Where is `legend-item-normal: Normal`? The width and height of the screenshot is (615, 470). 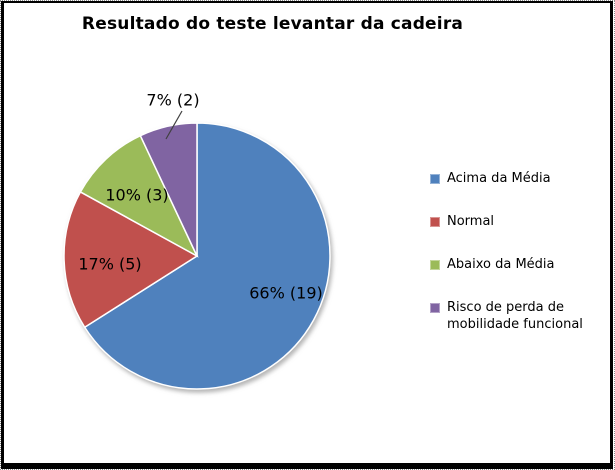 legend-item-normal: Normal is located at coordinates (514, 221).